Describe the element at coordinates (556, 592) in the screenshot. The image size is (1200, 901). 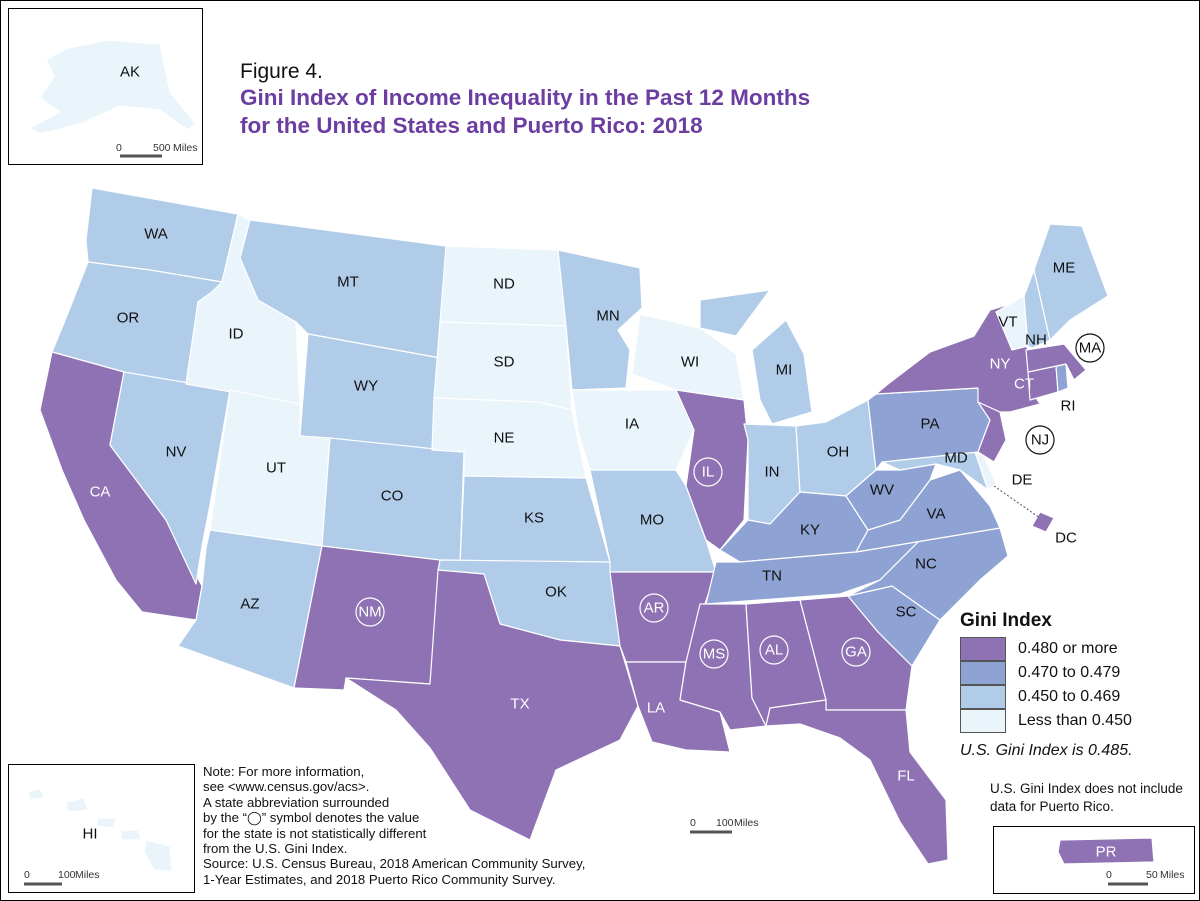
I see `state-label: OK` at that location.